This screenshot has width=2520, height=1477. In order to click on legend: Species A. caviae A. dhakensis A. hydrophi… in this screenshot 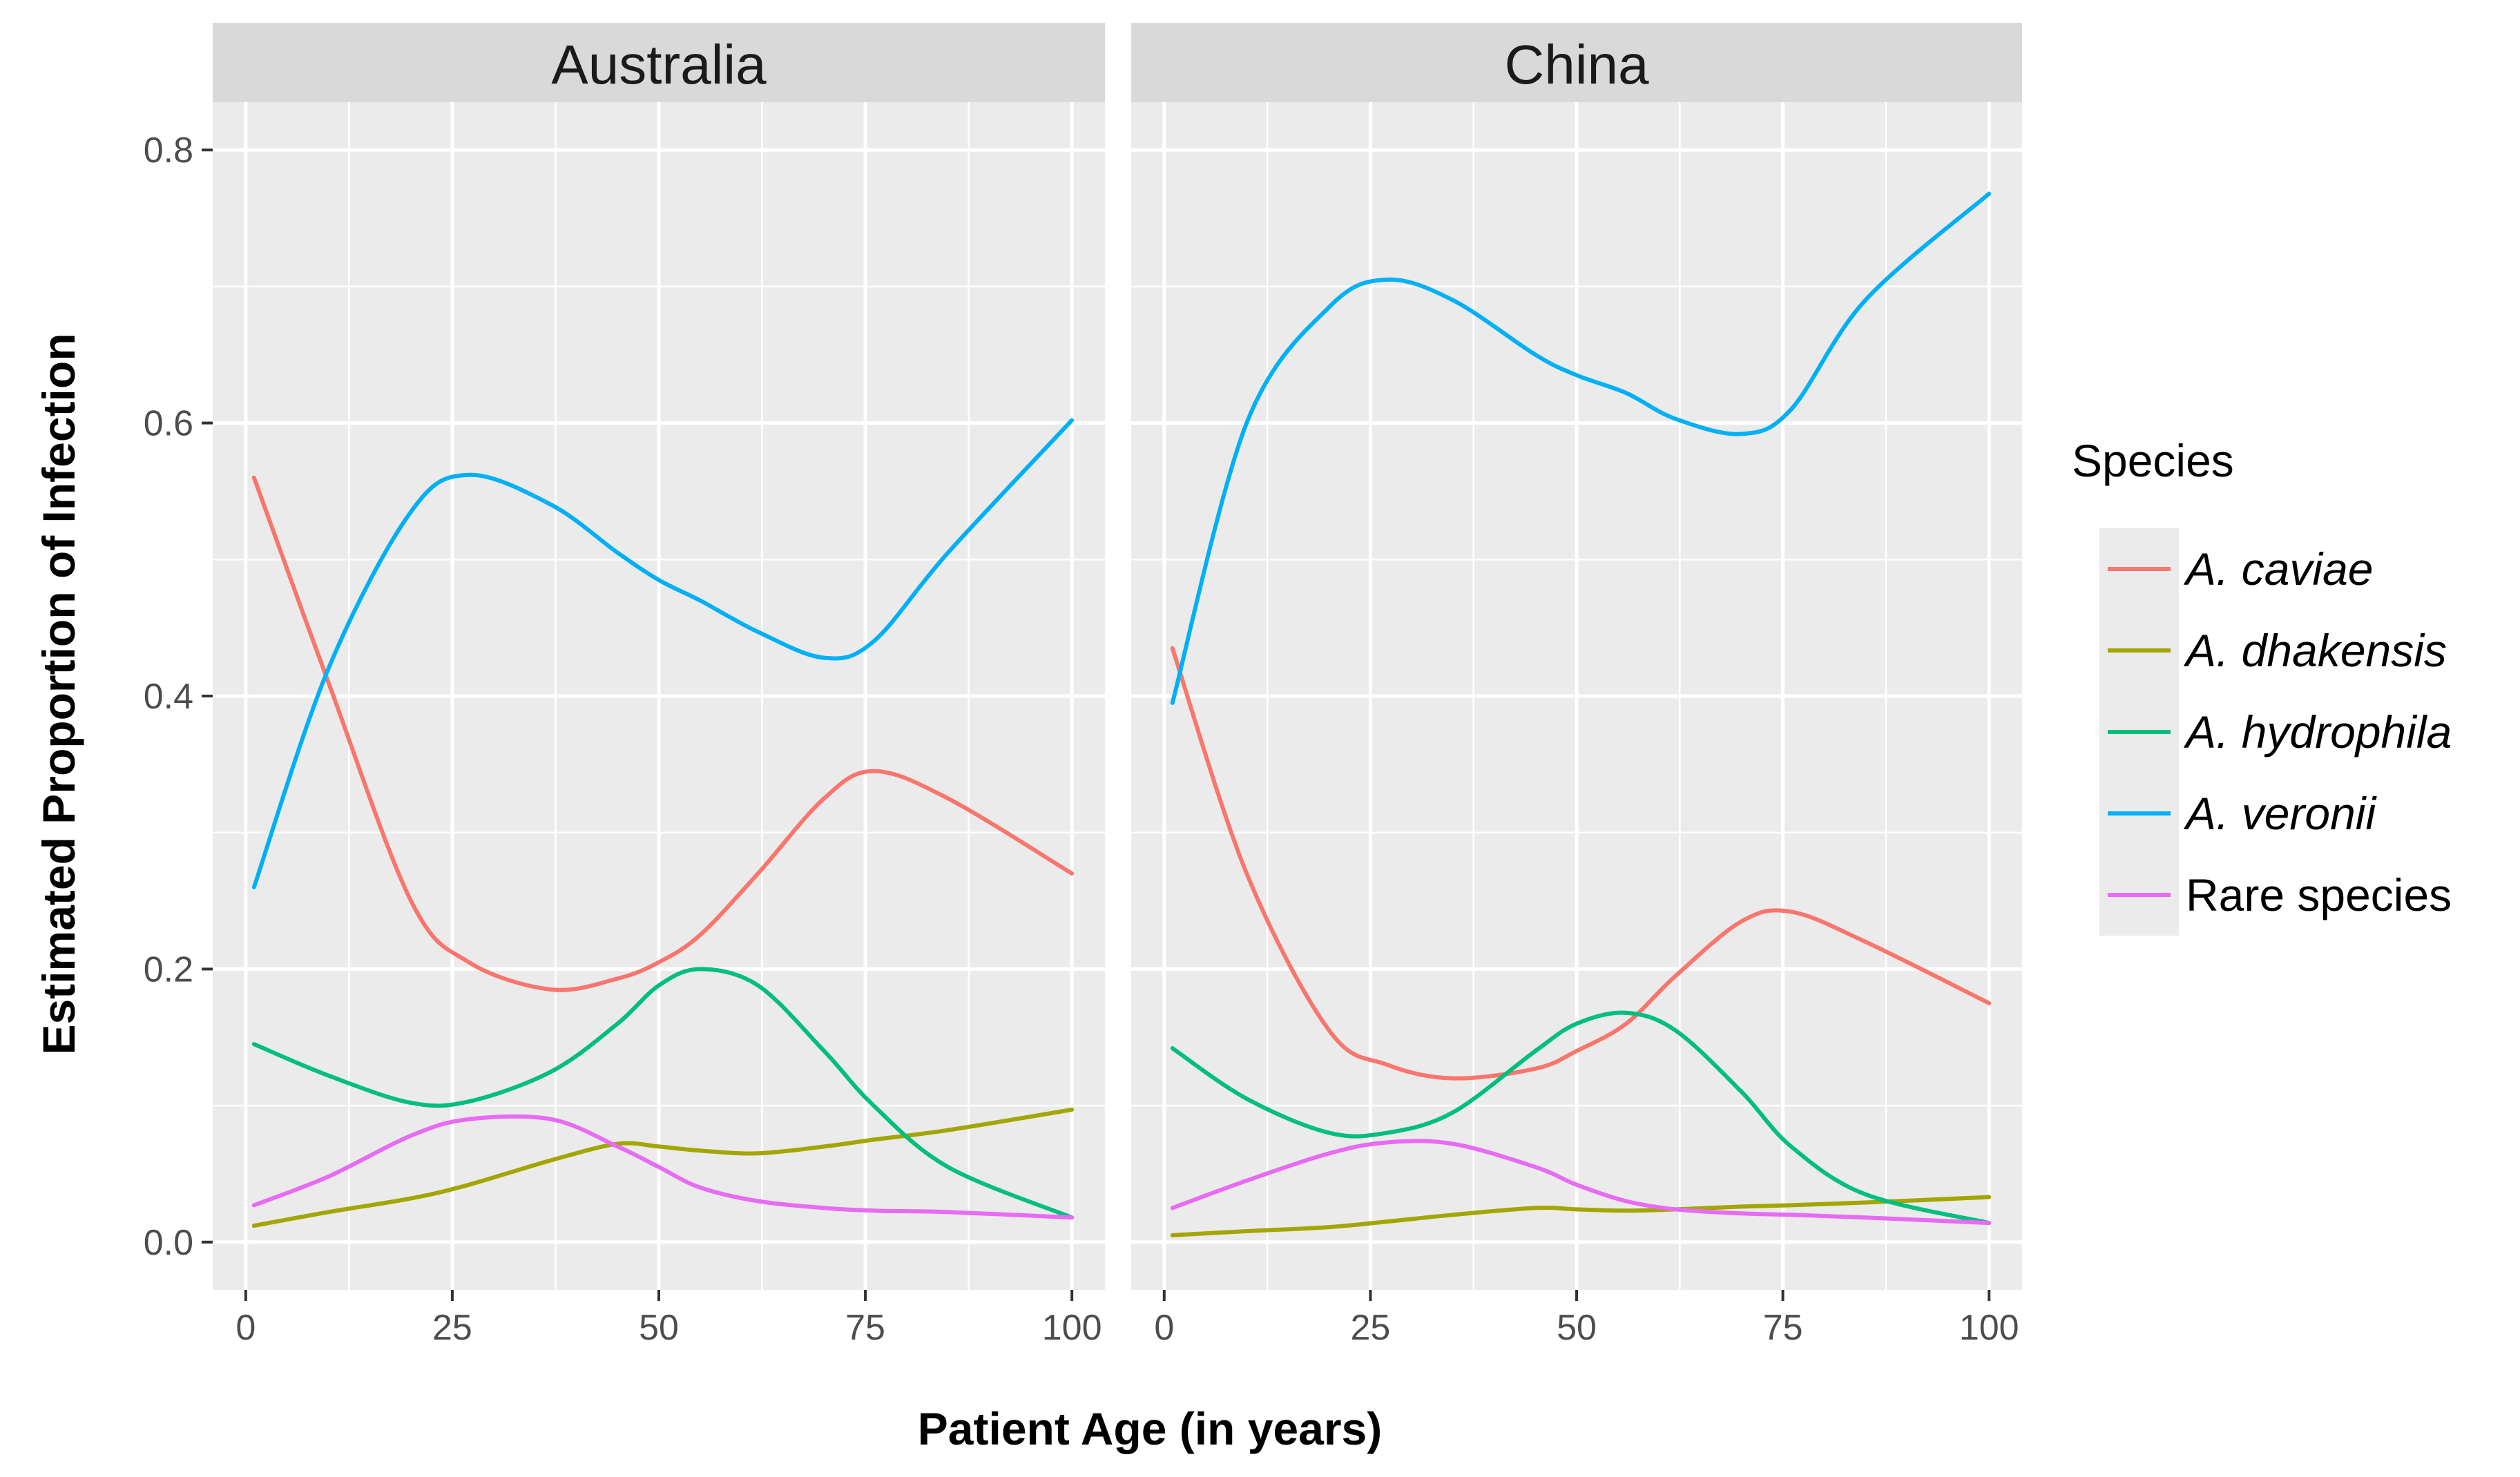, I will do `click(2262, 685)`.